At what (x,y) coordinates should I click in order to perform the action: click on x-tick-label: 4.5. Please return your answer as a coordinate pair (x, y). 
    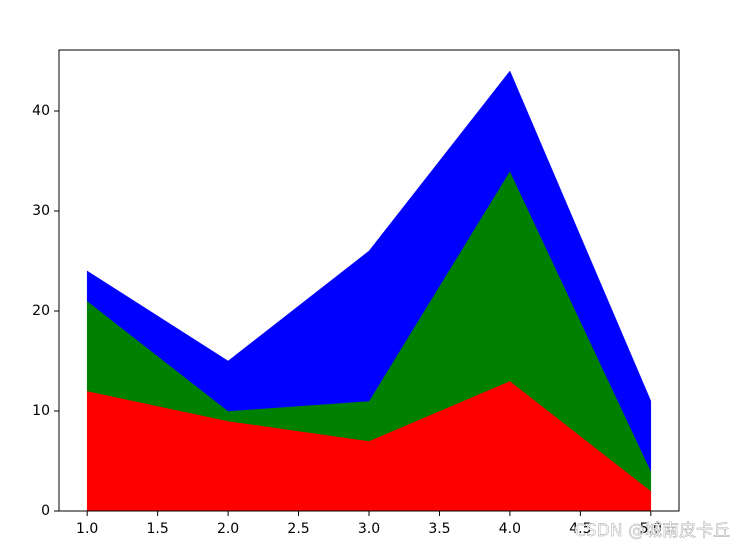
    Looking at the image, I should click on (580, 529).